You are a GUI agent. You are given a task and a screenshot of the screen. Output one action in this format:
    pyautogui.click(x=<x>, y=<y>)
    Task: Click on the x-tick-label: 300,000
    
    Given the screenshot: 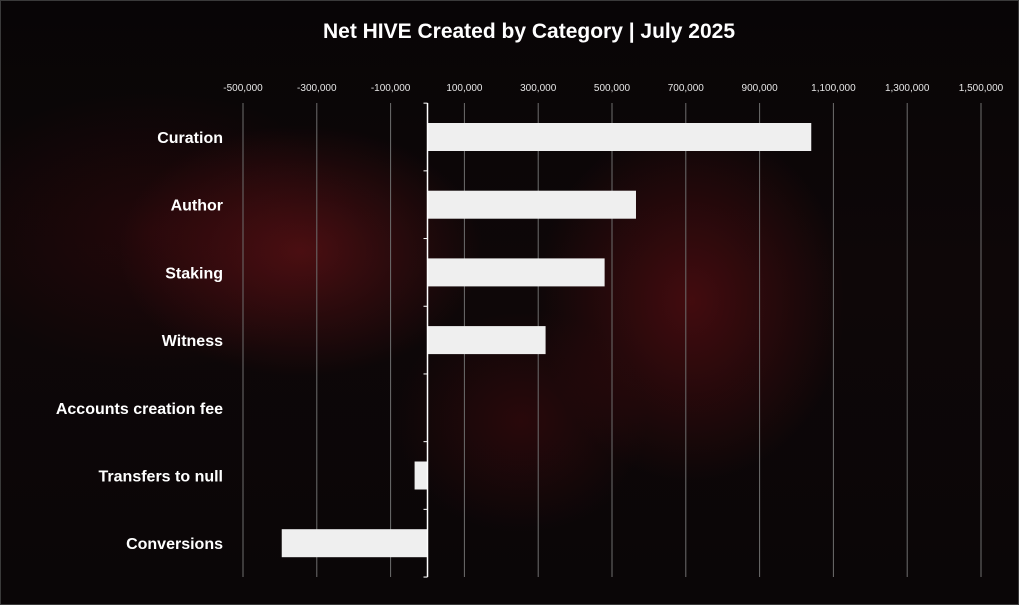 What is the action you would take?
    pyautogui.click(x=538, y=88)
    